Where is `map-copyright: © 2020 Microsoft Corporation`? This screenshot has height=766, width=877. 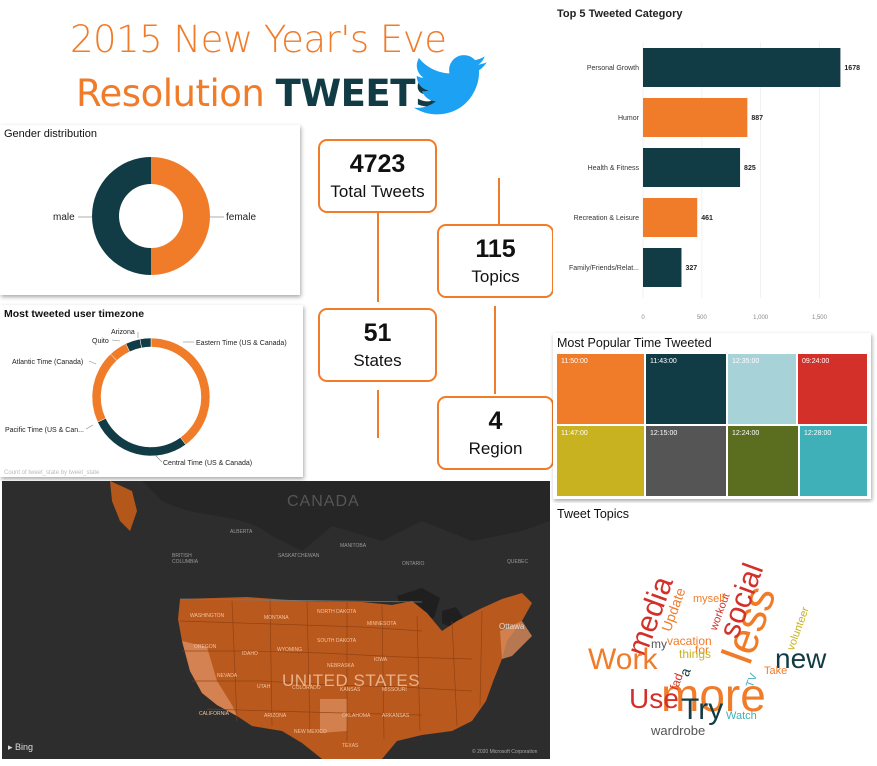 map-copyright: © 2020 Microsoft Corporation is located at coordinates (505, 752).